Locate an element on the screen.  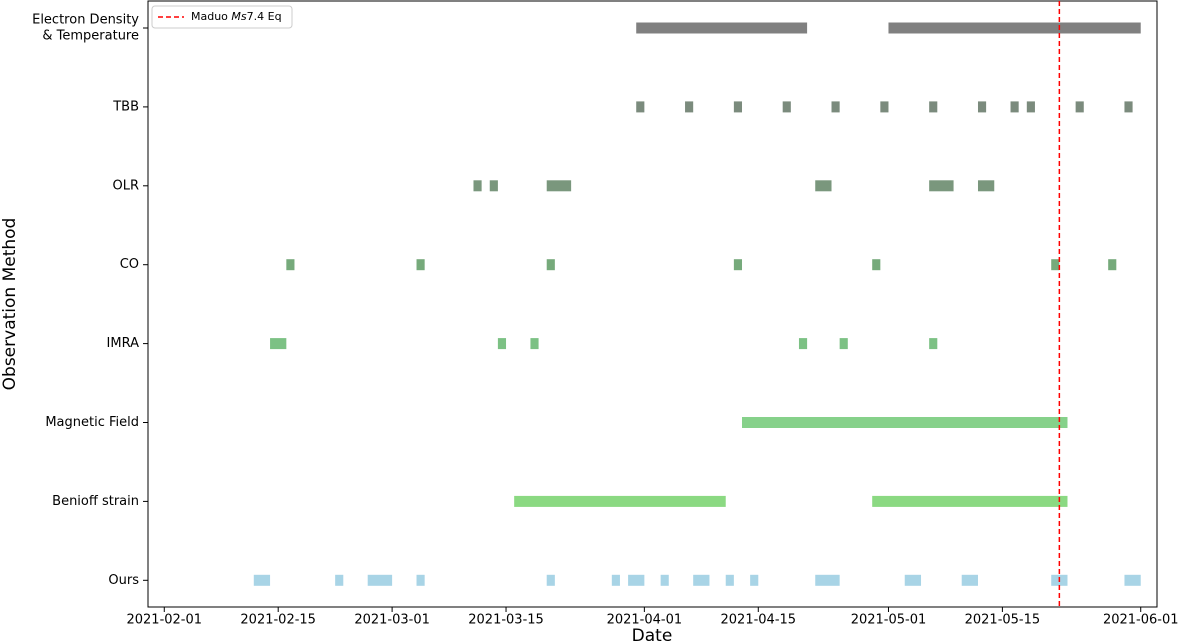
x-axis-label: Date is located at coordinates (652, 635).